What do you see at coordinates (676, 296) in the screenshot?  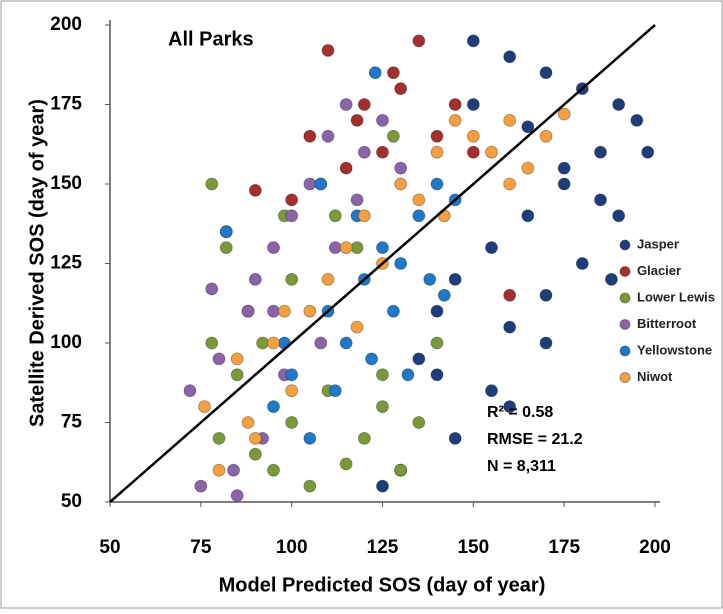 I see `legend-label: Lower Lewis` at bounding box center [676, 296].